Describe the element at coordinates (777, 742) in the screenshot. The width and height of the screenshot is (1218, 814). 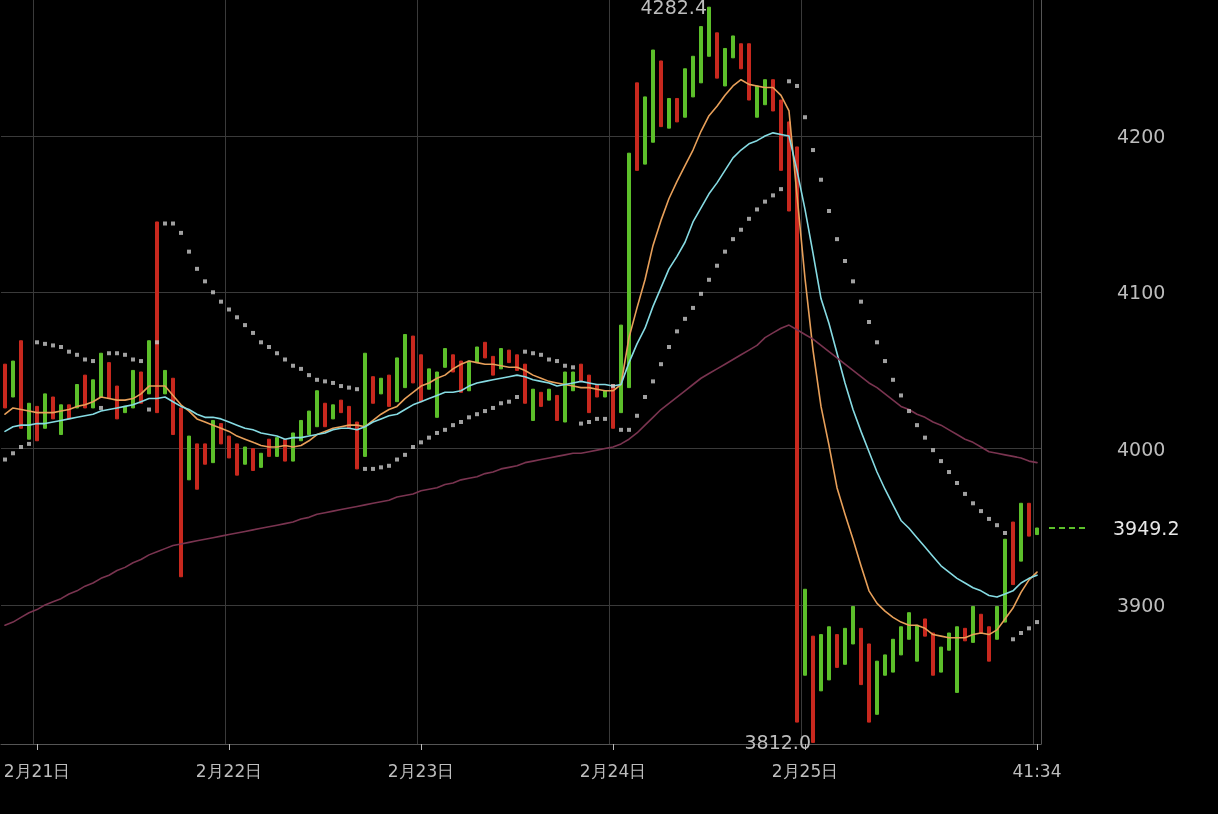
I see `annotation: 3812.0` at that location.